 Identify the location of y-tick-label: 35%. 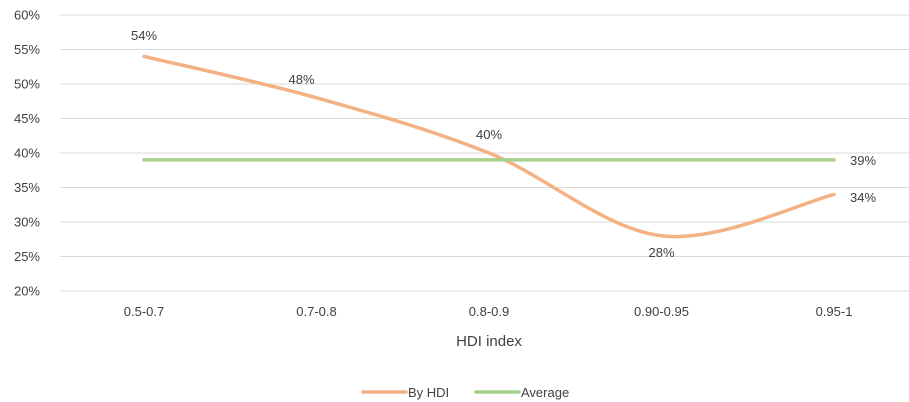
(27, 187).